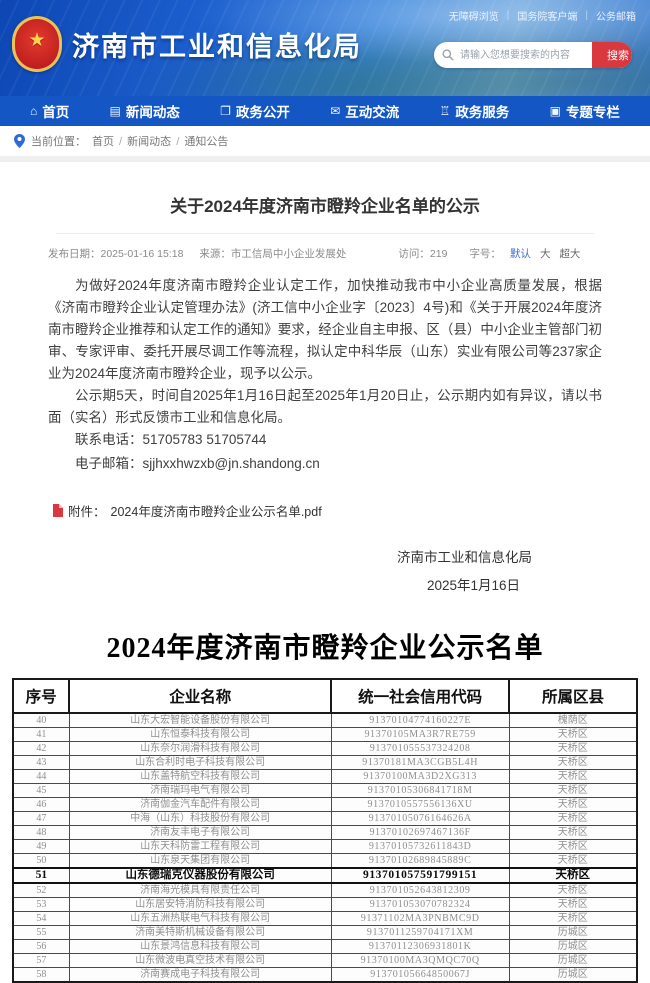 The image size is (650, 983). What do you see at coordinates (573, 696) in the screenshot?
I see `column-header: 所属区县` at bounding box center [573, 696].